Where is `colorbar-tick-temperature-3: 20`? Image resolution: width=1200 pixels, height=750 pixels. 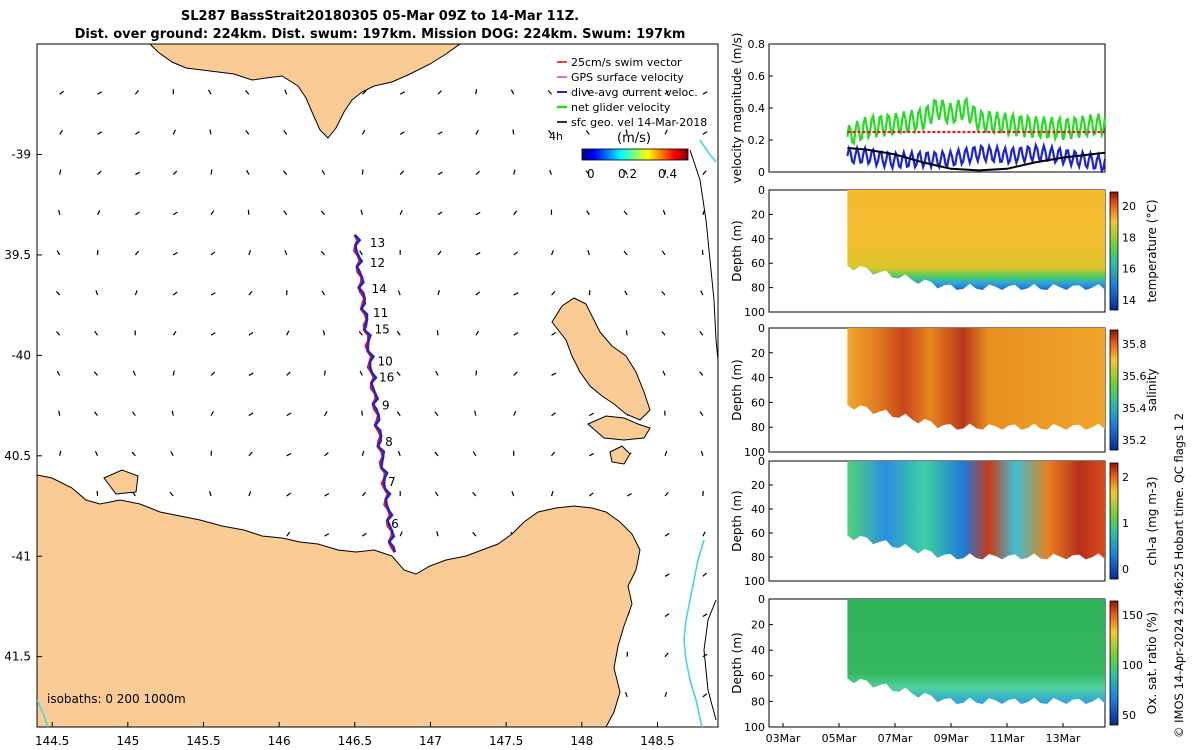
colorbar-tick-temperature-3: 20 is located at coordinates (1129, 206).